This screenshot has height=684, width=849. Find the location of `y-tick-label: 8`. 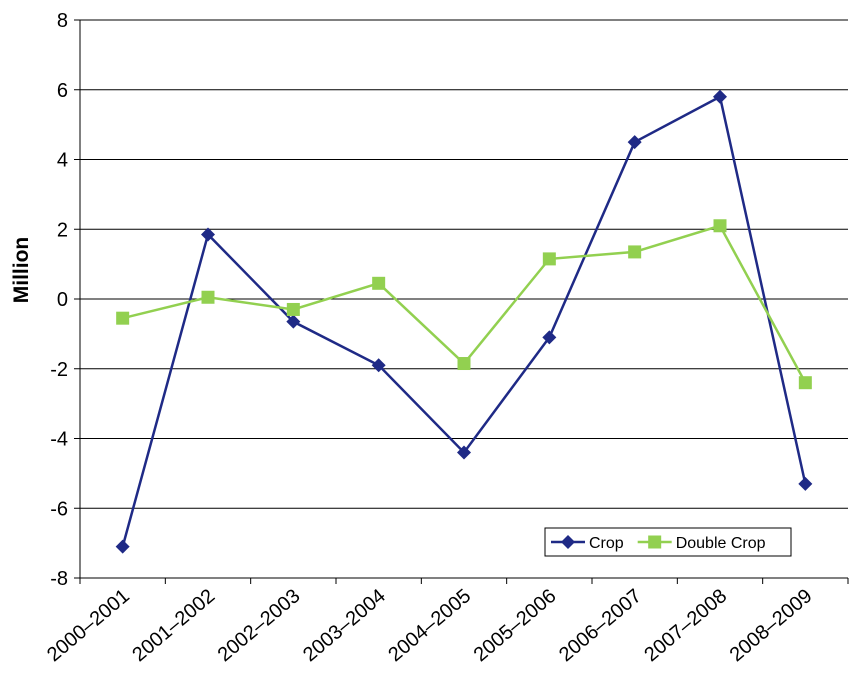

y-tick-label: 8 is located at coordinates (62, 21).